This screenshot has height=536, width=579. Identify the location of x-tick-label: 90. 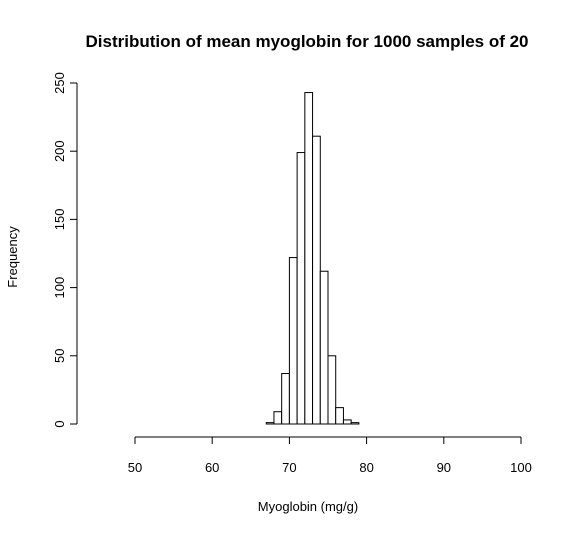
(444, 467).